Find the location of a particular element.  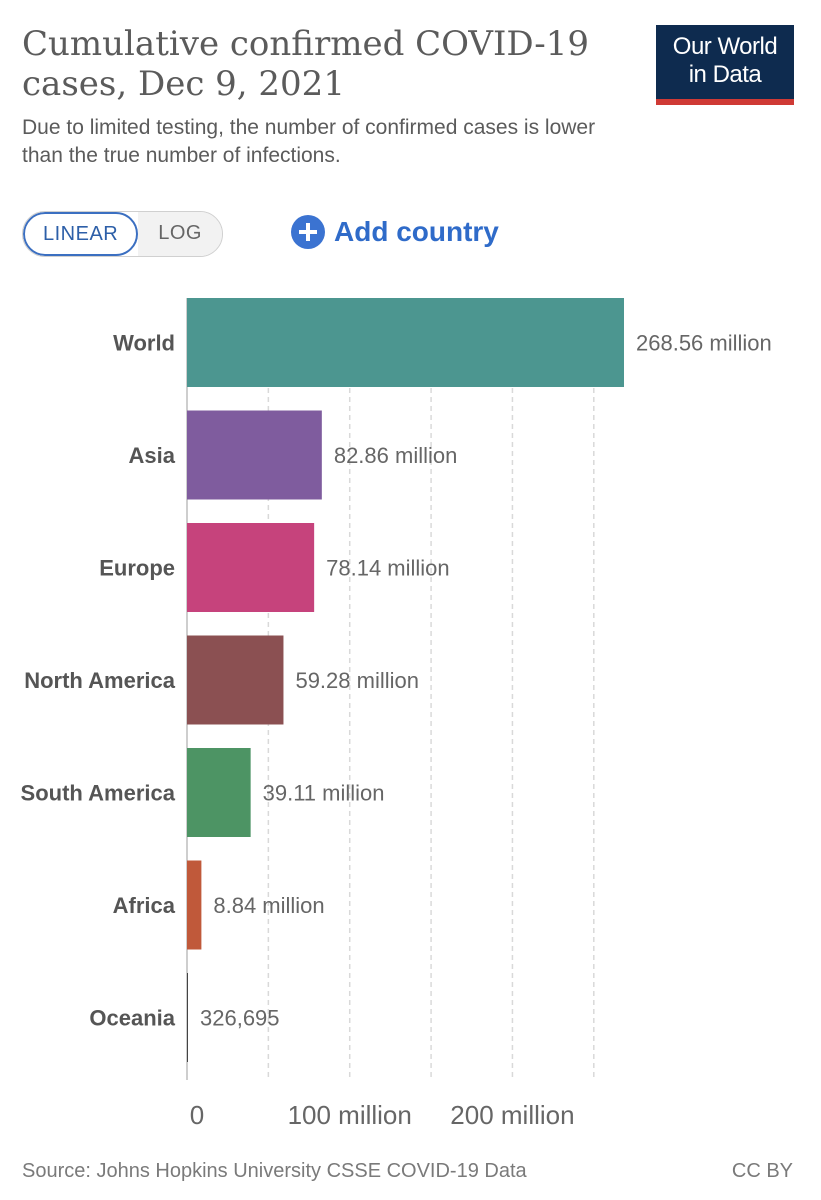

category-label: Europe is located at coordinates (137, 568).